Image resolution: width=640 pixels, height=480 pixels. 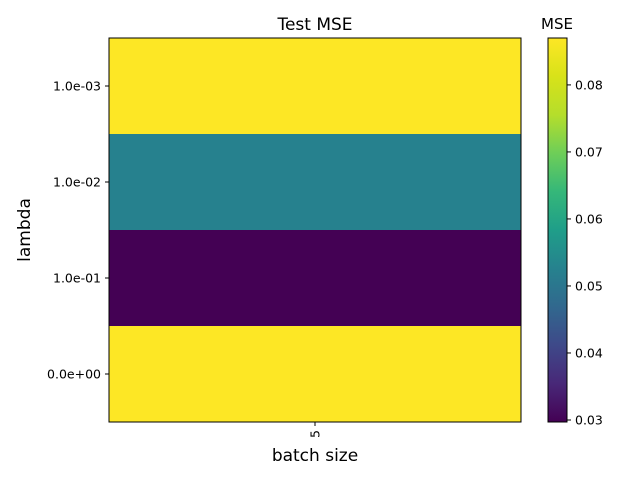 I want to click on colorbar-tick-label: 0.03, so click(x=589, y=419).